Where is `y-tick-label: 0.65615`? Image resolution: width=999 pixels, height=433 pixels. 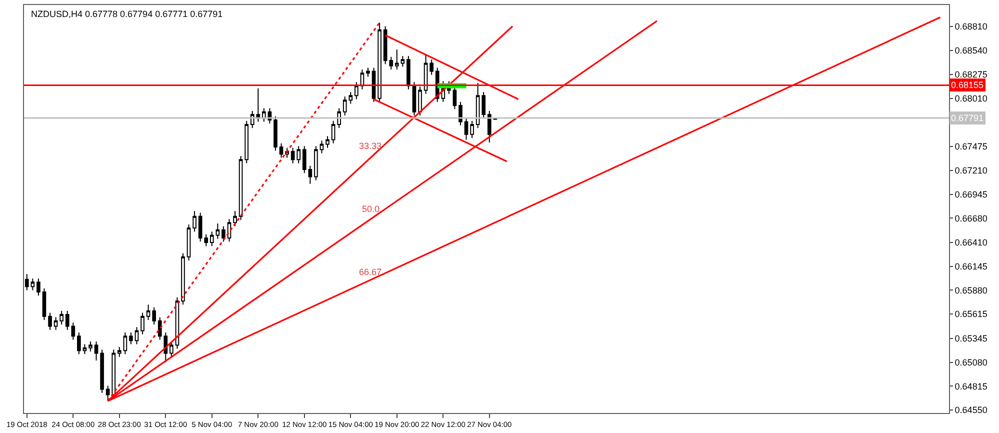 y-tick-label: 0.65615 is located at coordinates (971, 314).